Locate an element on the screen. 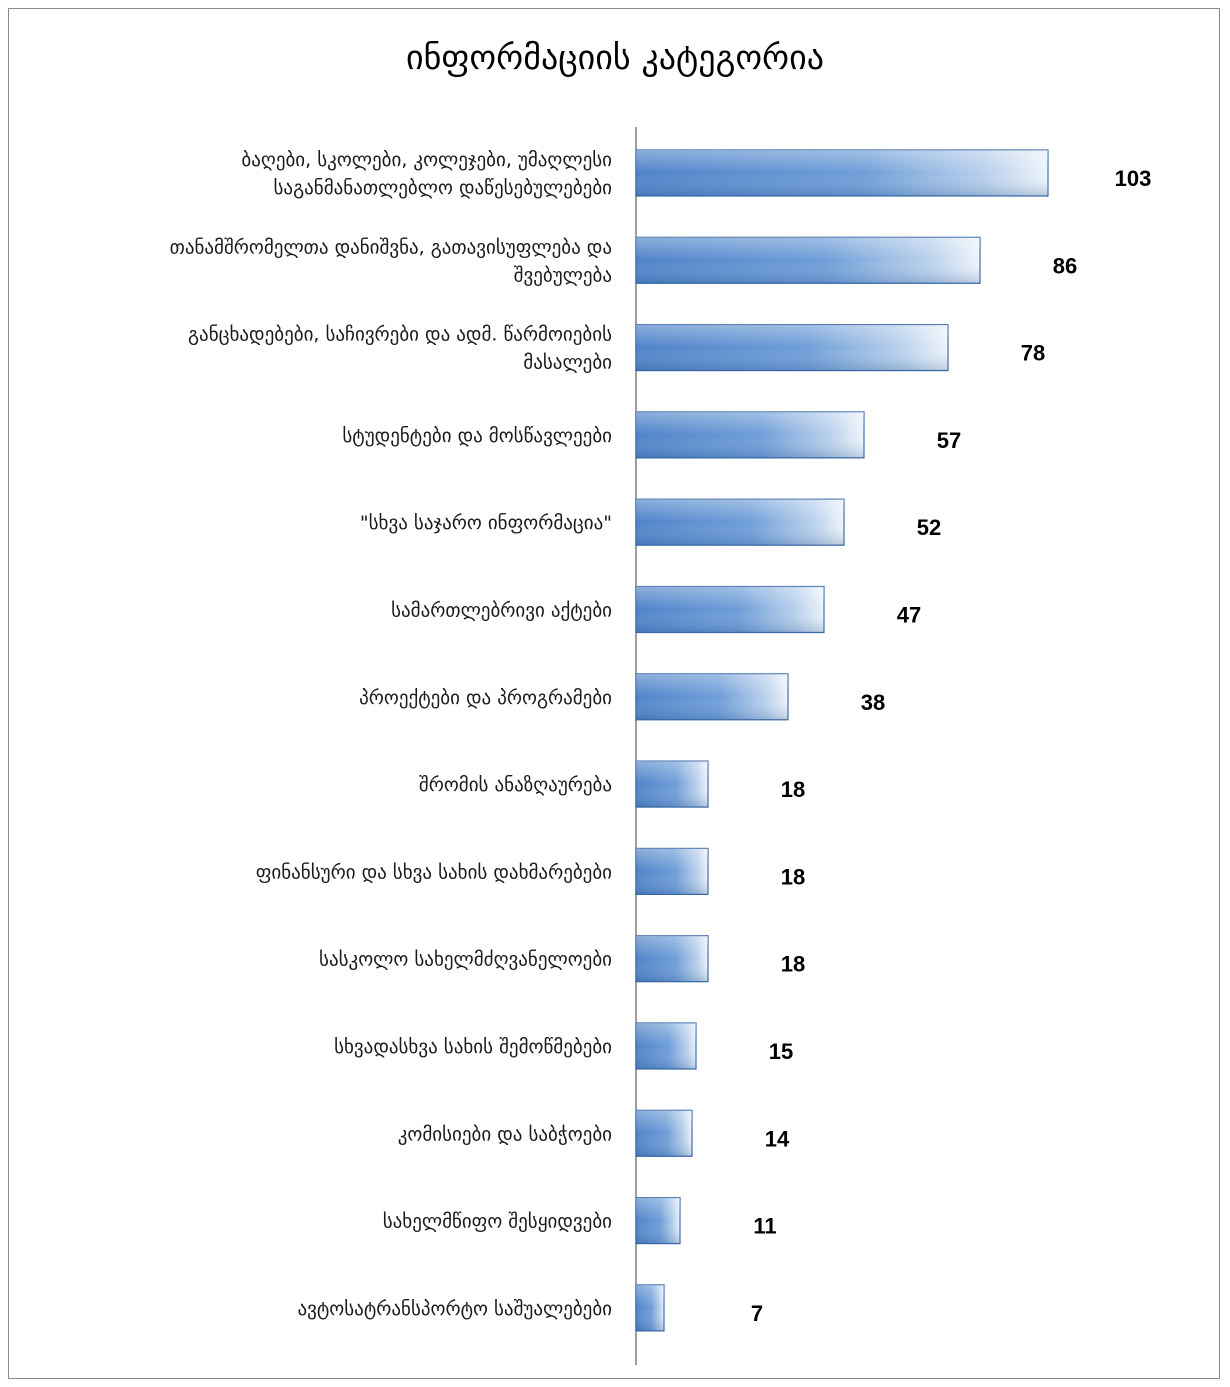  category-label: სასკოლო სახელმძღვანელოები is located at coordinates (465, 960).